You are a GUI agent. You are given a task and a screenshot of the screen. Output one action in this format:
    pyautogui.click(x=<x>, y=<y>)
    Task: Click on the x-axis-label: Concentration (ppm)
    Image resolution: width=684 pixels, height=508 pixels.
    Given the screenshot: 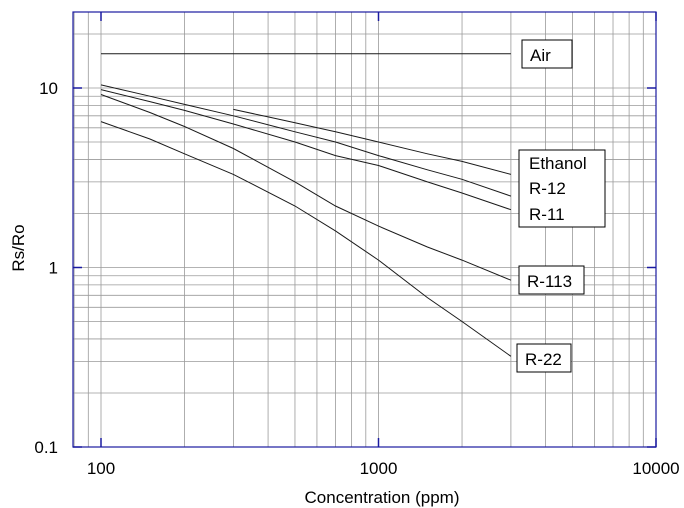 What is the action you would take?
    pyautogui.click(x=382, y=497)
    